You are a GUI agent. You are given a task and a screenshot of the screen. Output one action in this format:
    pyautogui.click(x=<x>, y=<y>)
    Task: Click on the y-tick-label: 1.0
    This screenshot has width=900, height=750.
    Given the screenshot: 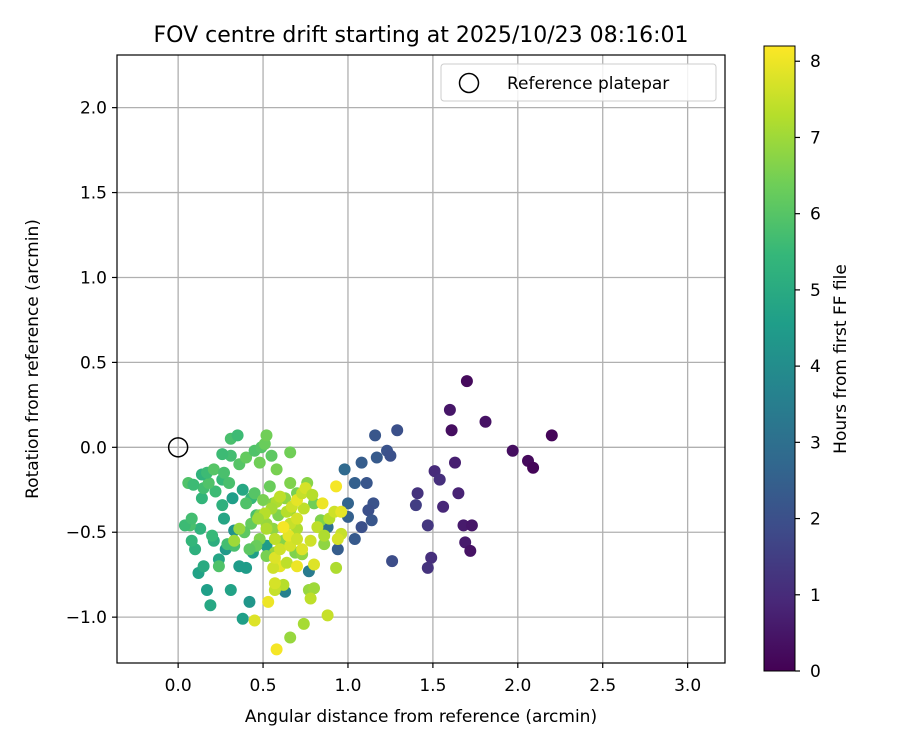 What is the action you would take?
    pyautogui.click(x=93, y=278)
    